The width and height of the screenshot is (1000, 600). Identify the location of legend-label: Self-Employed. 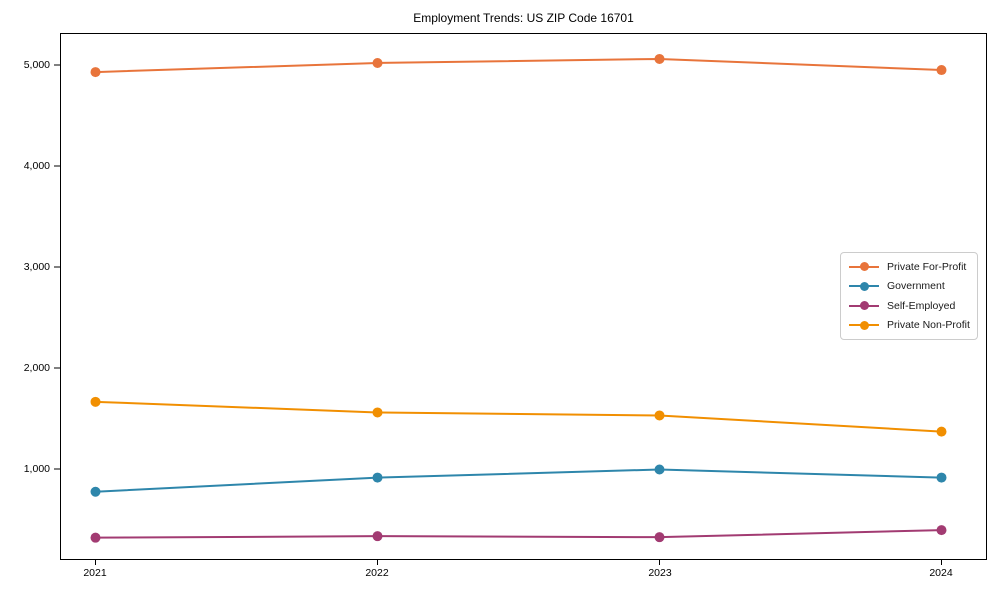
(921, 305).